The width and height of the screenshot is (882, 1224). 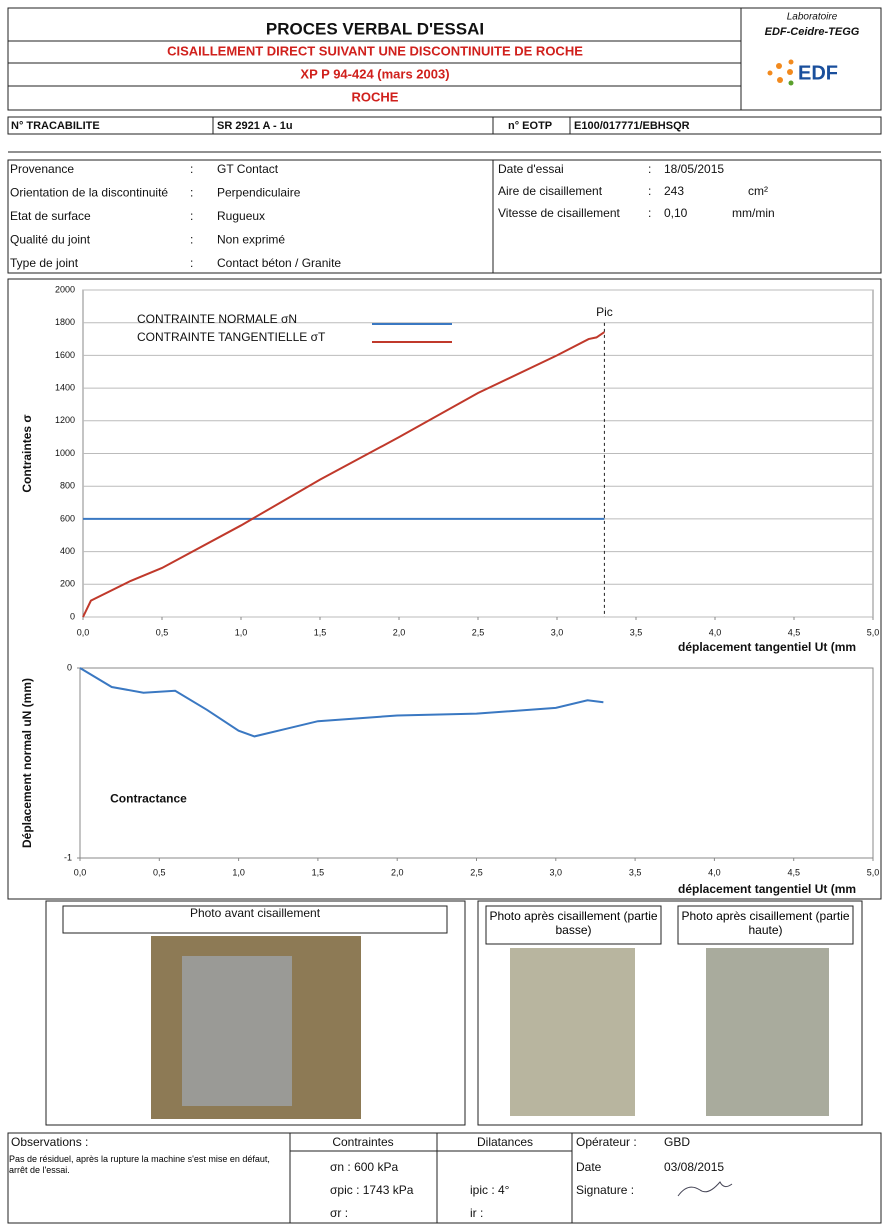 What do you see at coordinates (780, 72) in the screenshot?
I see `edf-logo-mark` at bounding box center [780, 72].